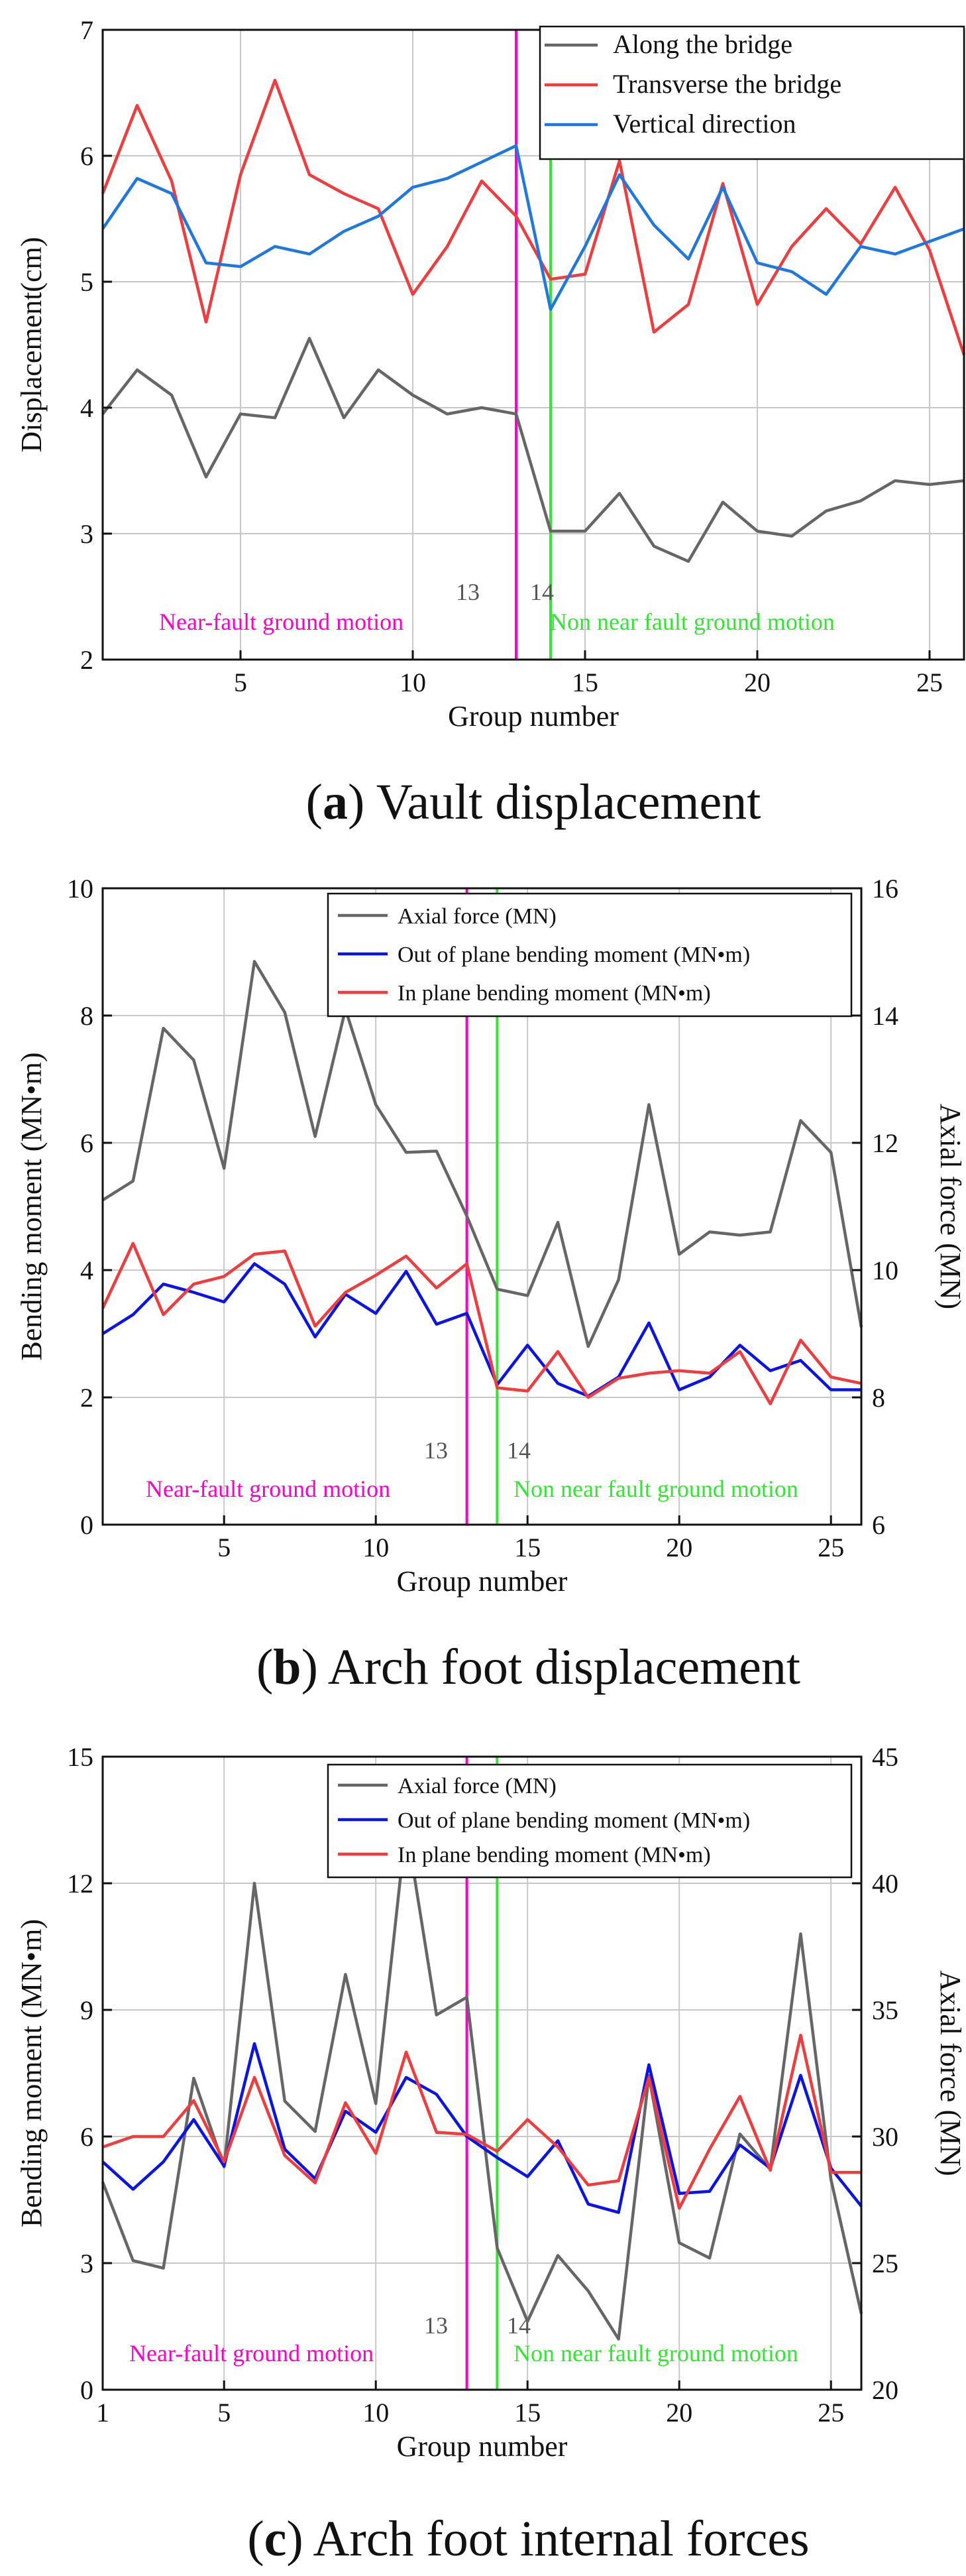 The image size is (966, 2576). I want to click on figure-caption: (b) Arch foot displacement, so click(528, 1667).